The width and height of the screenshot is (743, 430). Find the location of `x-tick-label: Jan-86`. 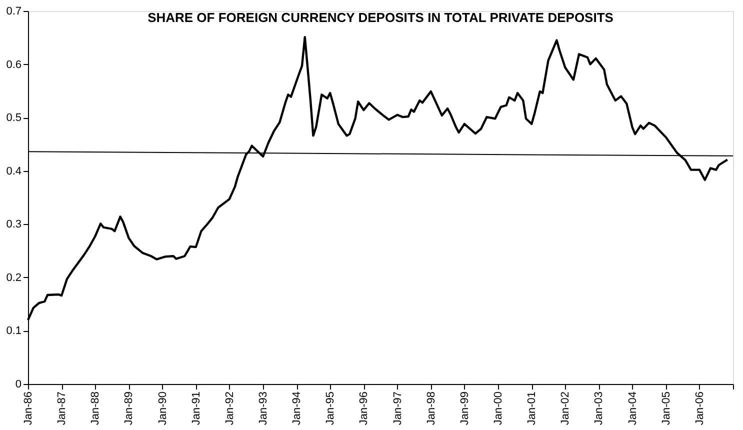

x-tick-label: Jan-86 is located at coordinates (28, 409).